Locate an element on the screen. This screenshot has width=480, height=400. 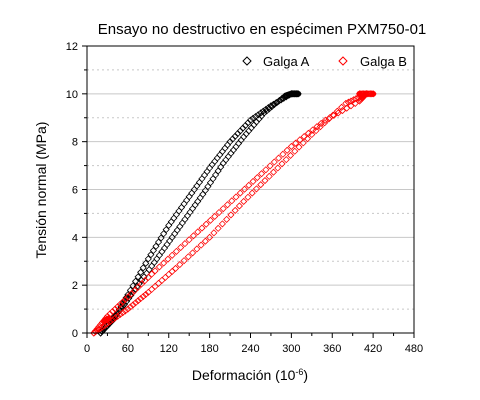
y-tick-label: 0 is located at coordinates (75, 334).